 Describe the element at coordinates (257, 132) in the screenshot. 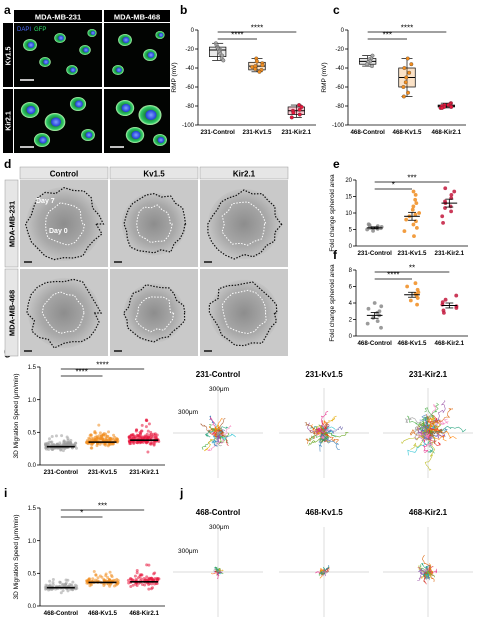

I see `x-tick-label: 231-Kv1.5` at that location.